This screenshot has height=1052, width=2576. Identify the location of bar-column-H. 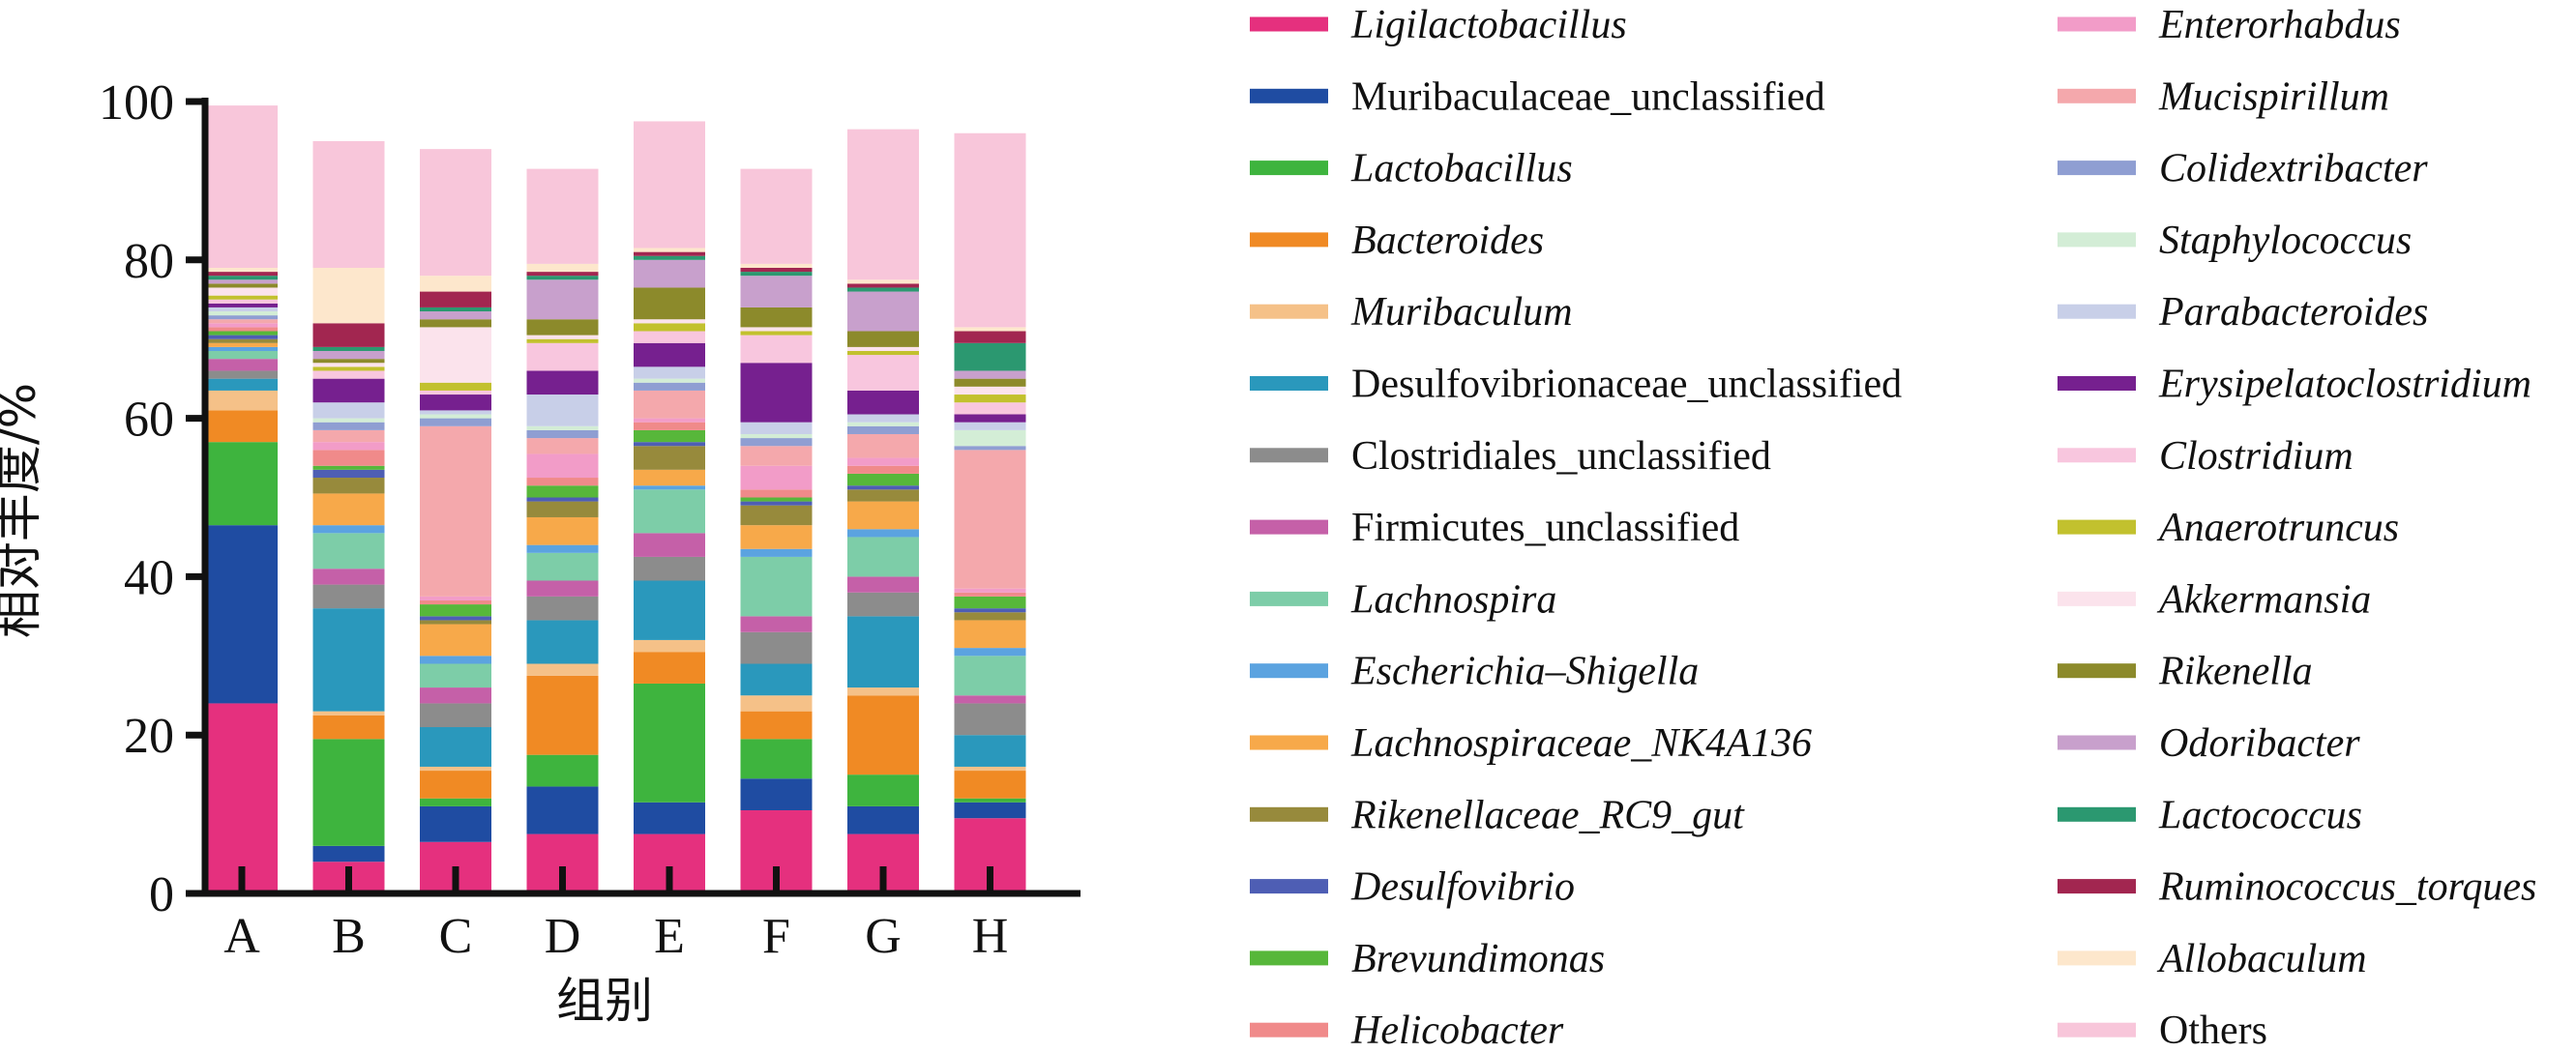
(990, 512).